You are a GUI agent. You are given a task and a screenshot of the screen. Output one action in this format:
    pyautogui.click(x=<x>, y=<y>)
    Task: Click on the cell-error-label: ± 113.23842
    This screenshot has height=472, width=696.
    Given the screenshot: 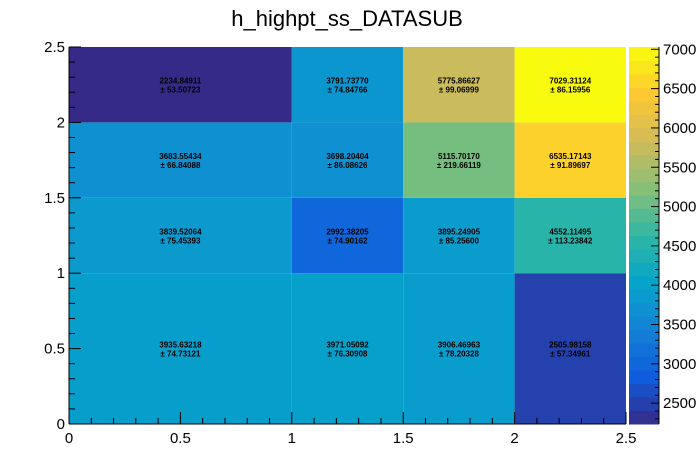 What is the action you would take?
    pyautogui.click(x=570, y=241)
    